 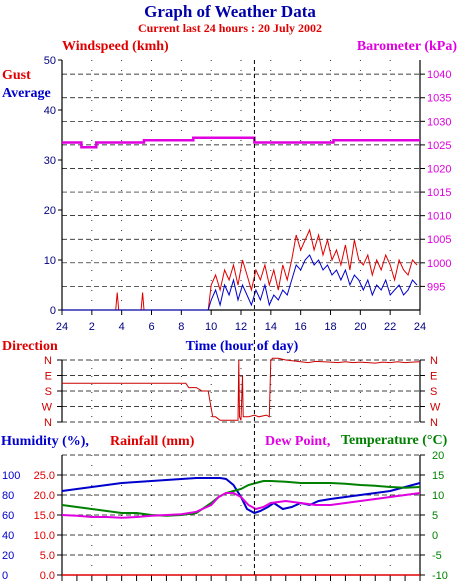 What do you see at coordinates (230, 28) in the screenshot?
I see `chart-subtitle: Current last 24 hours : 20 July 2002` at bounding box center [230, 28].